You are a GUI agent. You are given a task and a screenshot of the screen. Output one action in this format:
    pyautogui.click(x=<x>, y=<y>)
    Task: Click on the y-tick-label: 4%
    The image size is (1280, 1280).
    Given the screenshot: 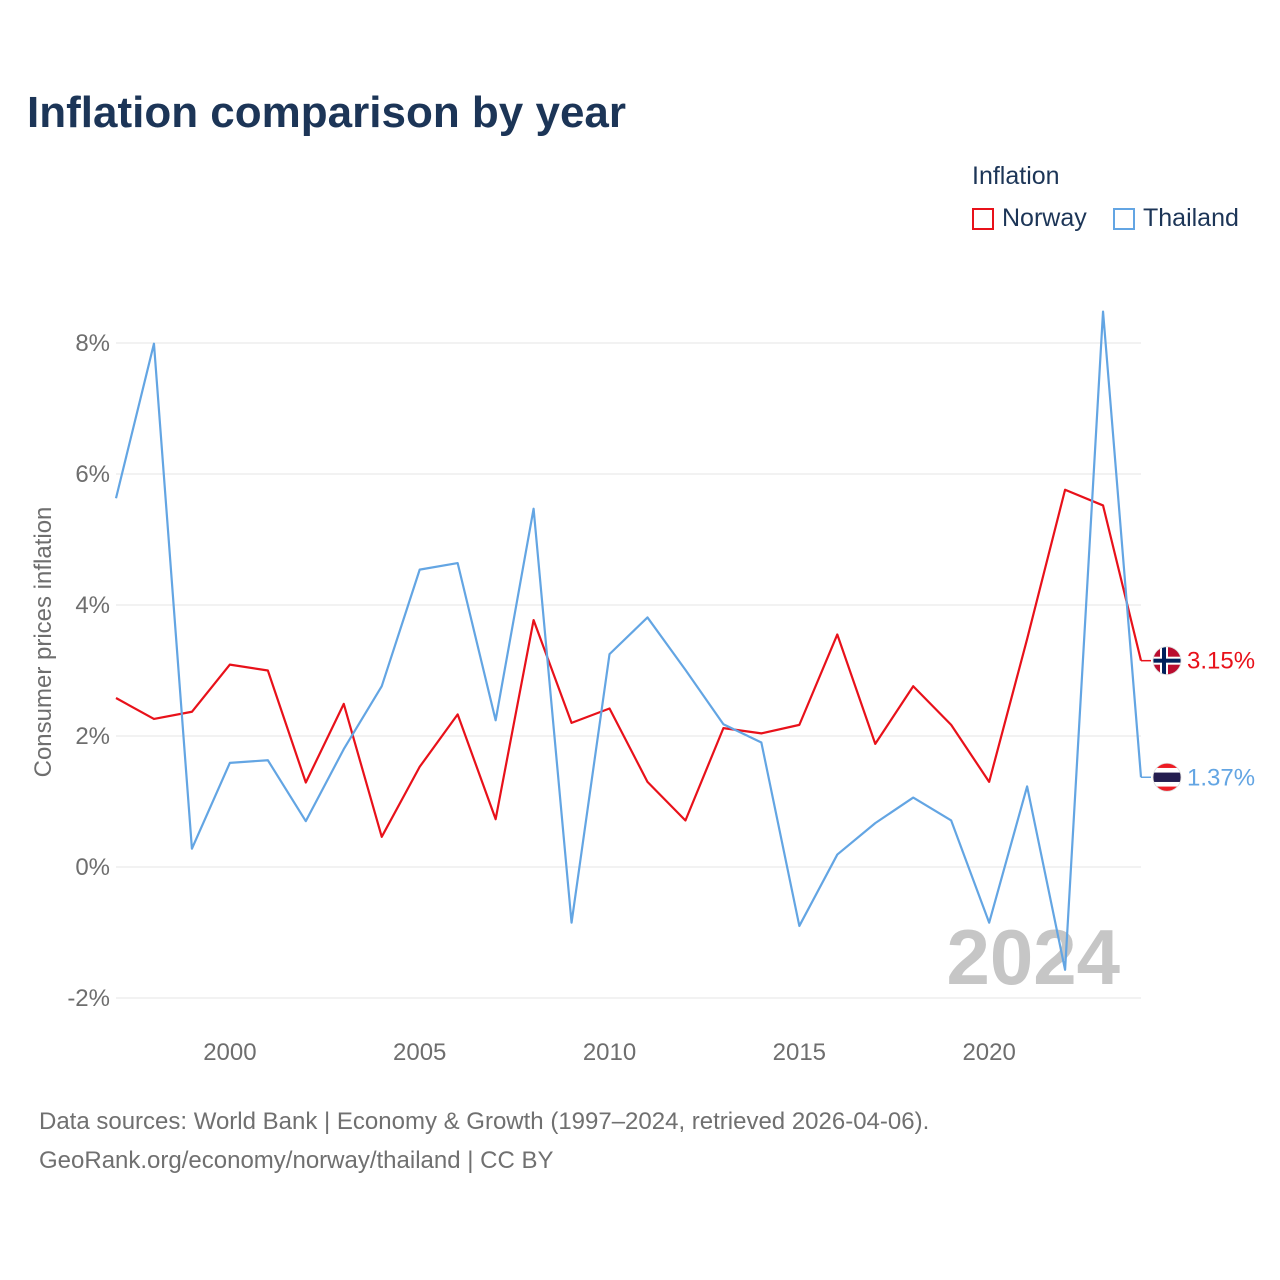 What is the action you would take?
    pyautogui.click(x=92, y=605)
    